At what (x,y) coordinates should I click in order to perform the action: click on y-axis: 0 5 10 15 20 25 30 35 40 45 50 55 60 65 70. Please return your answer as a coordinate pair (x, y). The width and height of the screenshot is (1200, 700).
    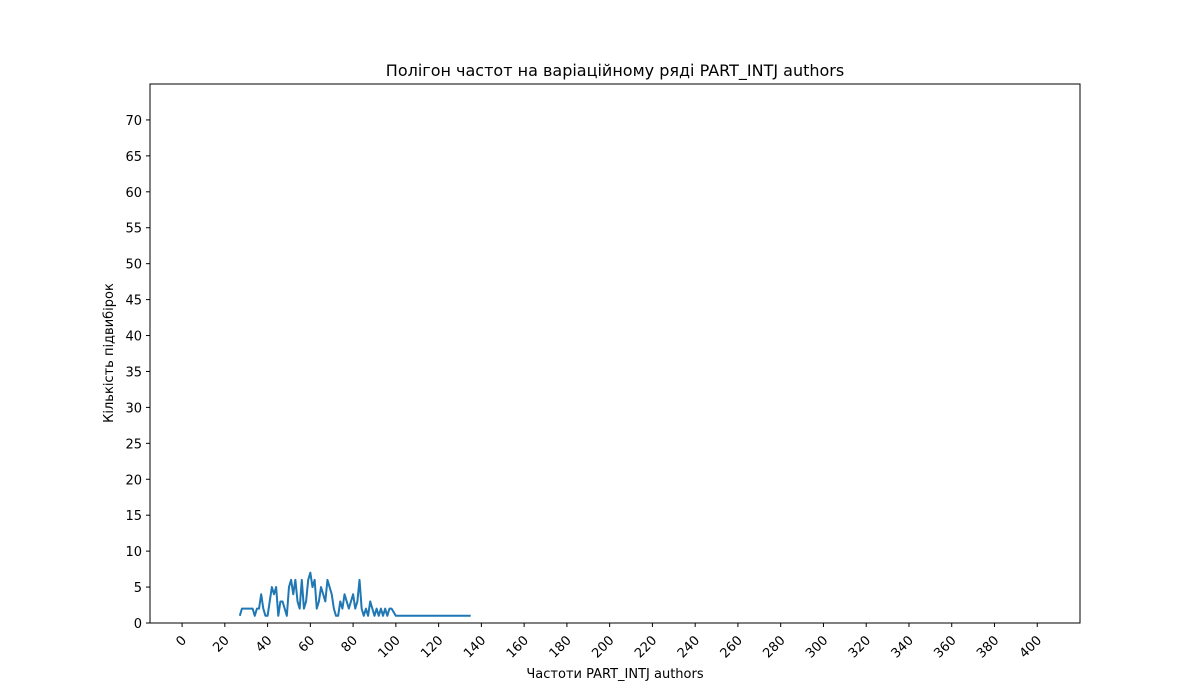
    Looking at the image, I should click on (137, 373).